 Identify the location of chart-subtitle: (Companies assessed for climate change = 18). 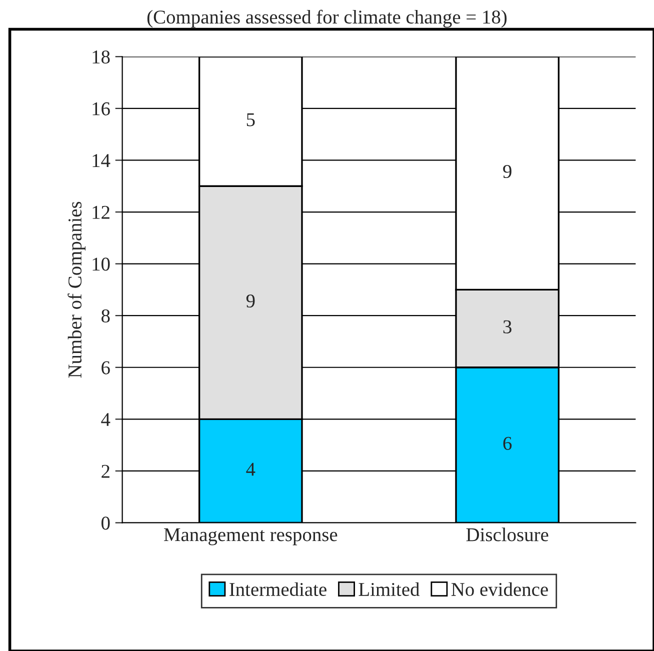
(327, 19).